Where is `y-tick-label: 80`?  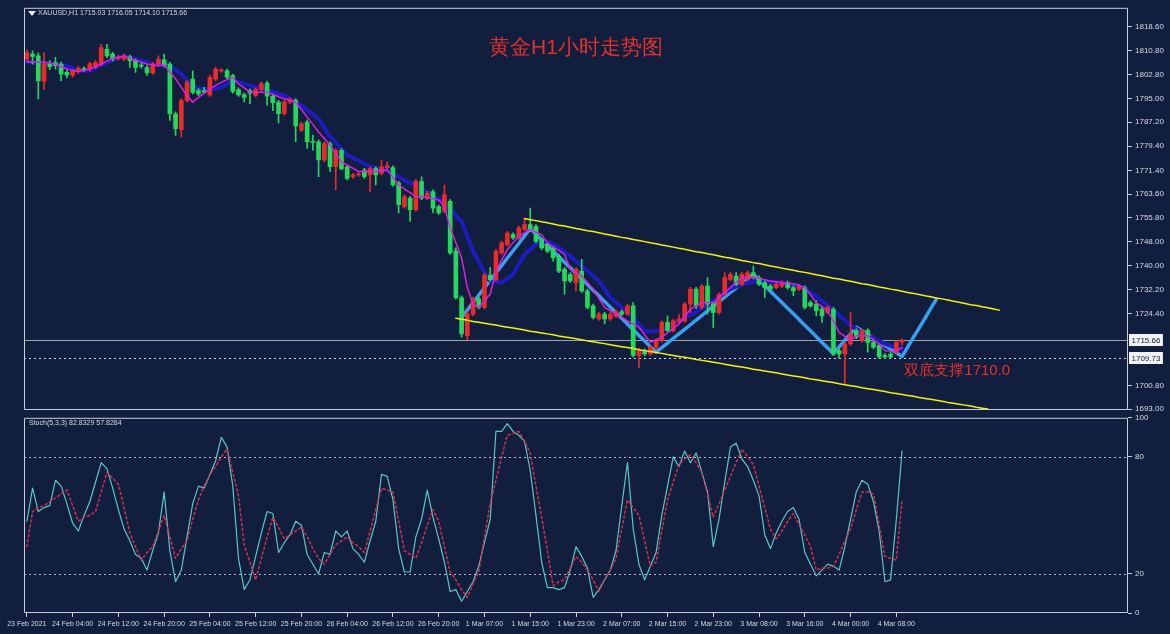 y-tick-label: 80 is located at coordinates (1140, 457).